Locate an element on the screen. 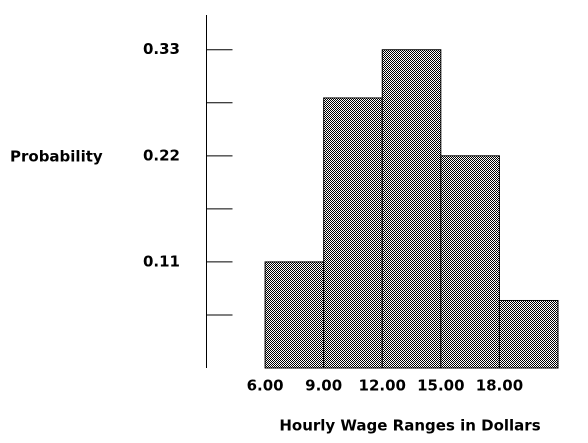 The width and height of the screenshot is (588, 443). x-tick-label: 15.00 is located at coordinates (440, 386).